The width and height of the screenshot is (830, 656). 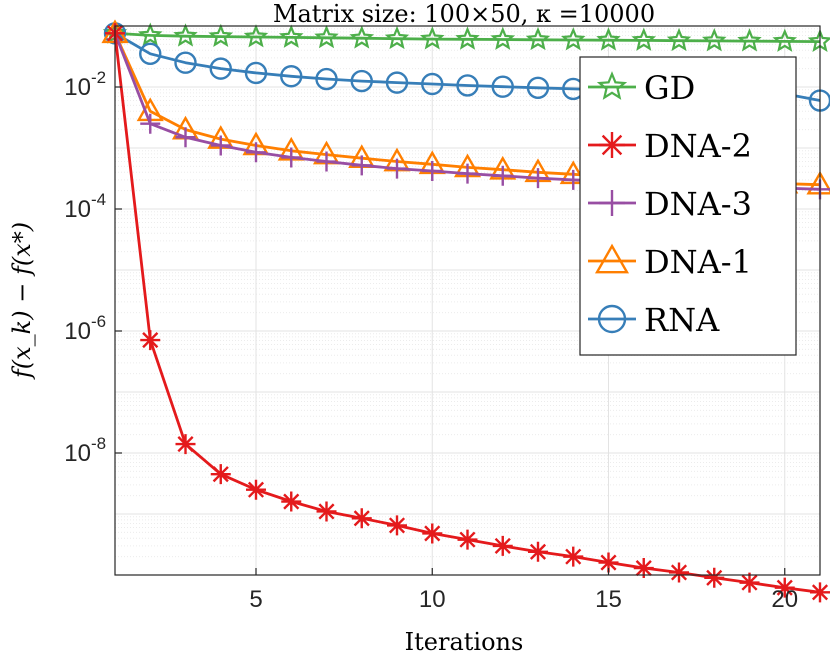 What do you see at coordinates (698, 262) in the screenshot?
I see `legend-label: DNA-1` at bounding box center [698, 262].